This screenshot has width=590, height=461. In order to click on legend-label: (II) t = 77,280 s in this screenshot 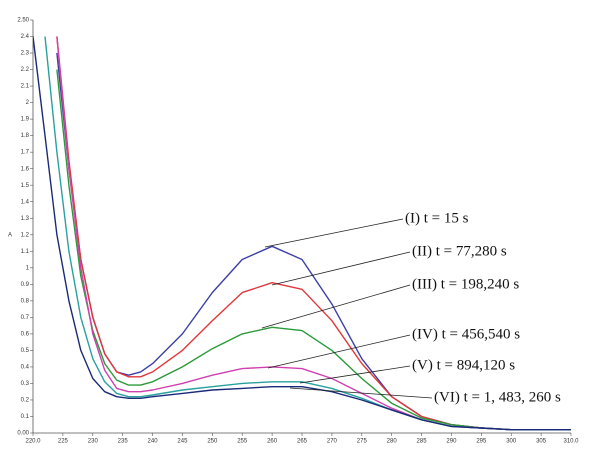, I will do `click(459, 251)`.